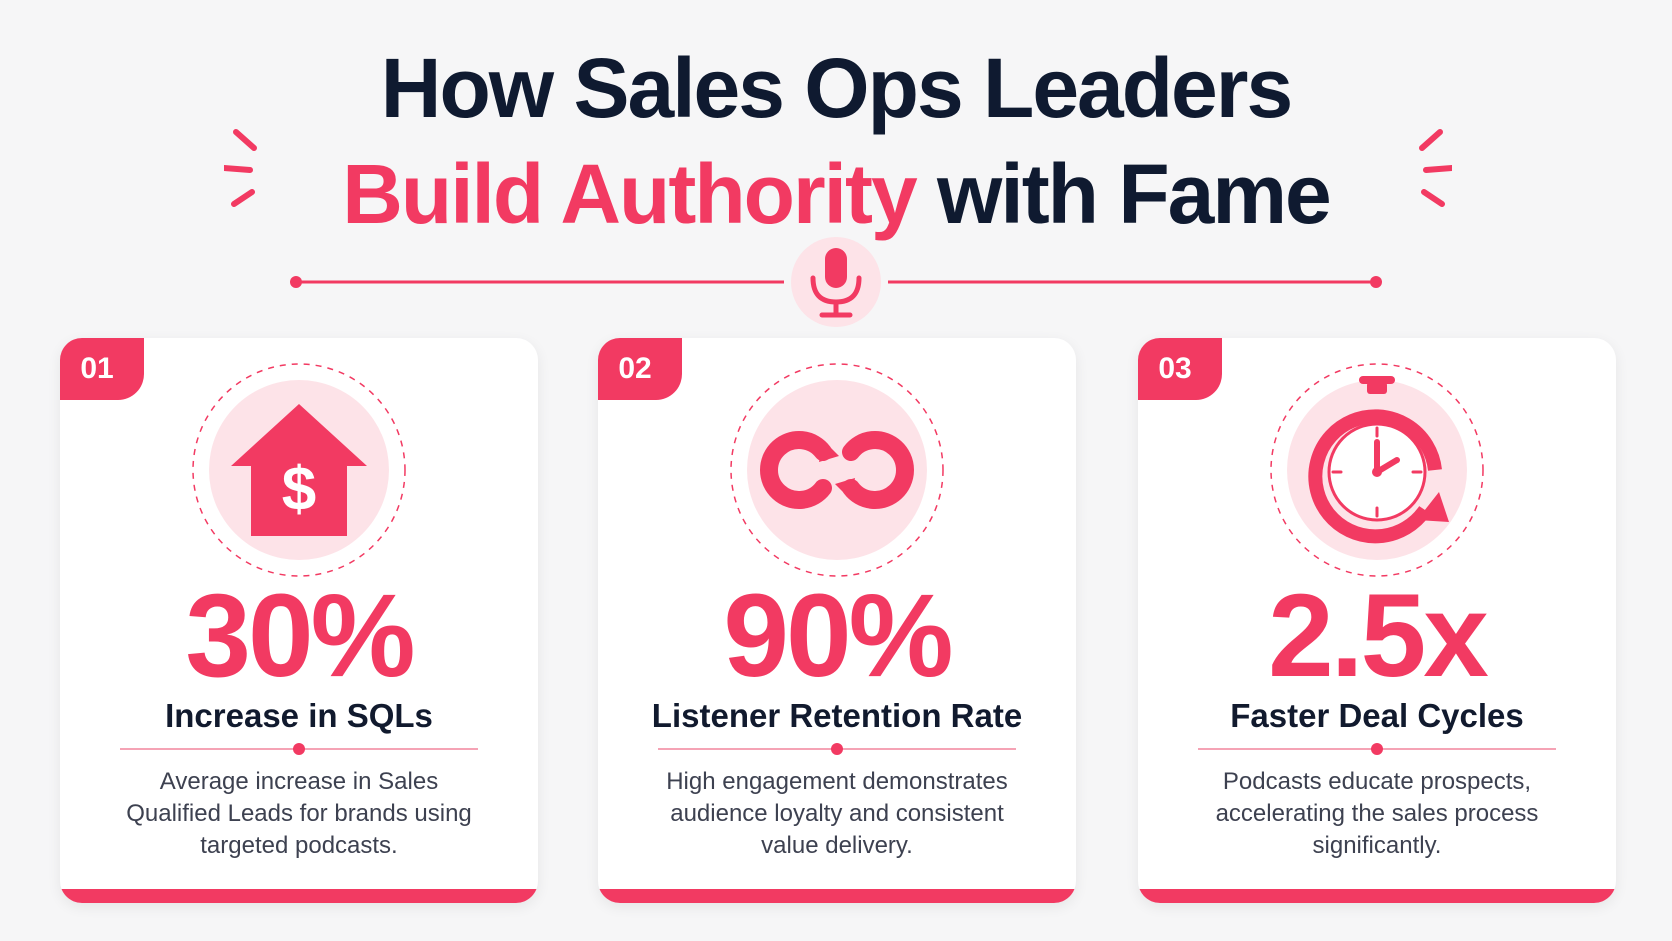 This screenshot has width=1672, height=941. I want to click on stat-label: Faster Deal Cycles, so click(1377, 715).